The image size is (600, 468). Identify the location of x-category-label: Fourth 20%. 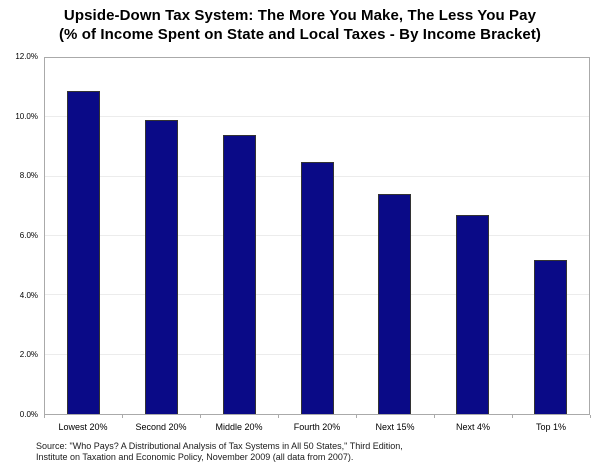
(317, 427).